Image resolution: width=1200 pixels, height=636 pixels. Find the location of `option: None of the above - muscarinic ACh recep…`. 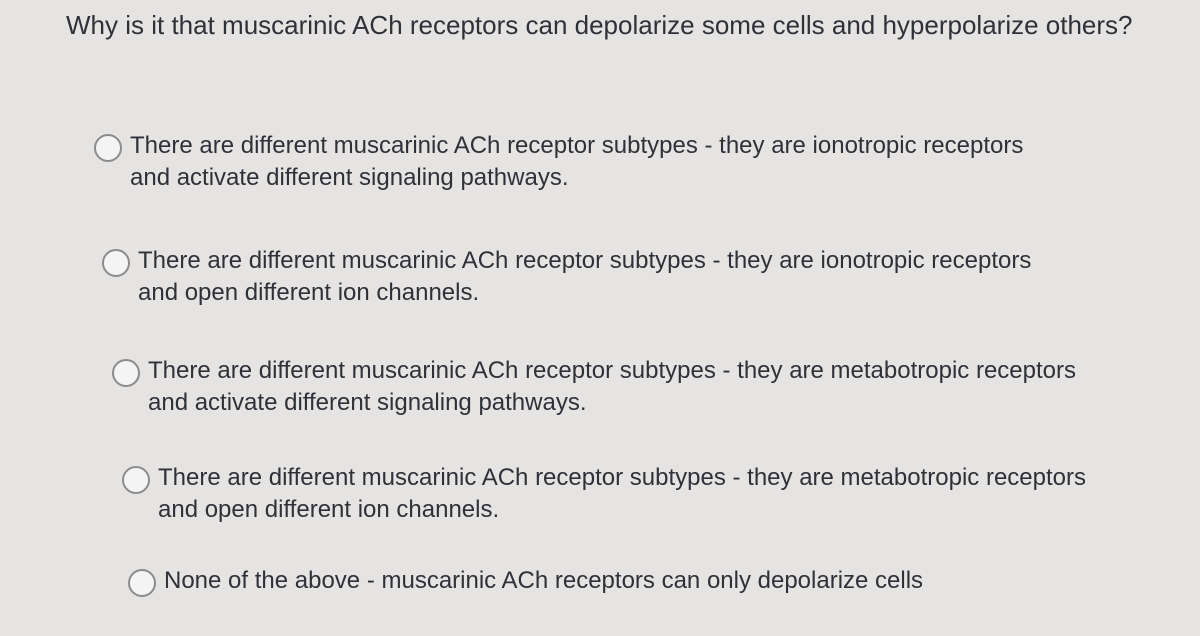

option: None of the above - muscarinic ACh recep… is located at coordinates (628, 581).